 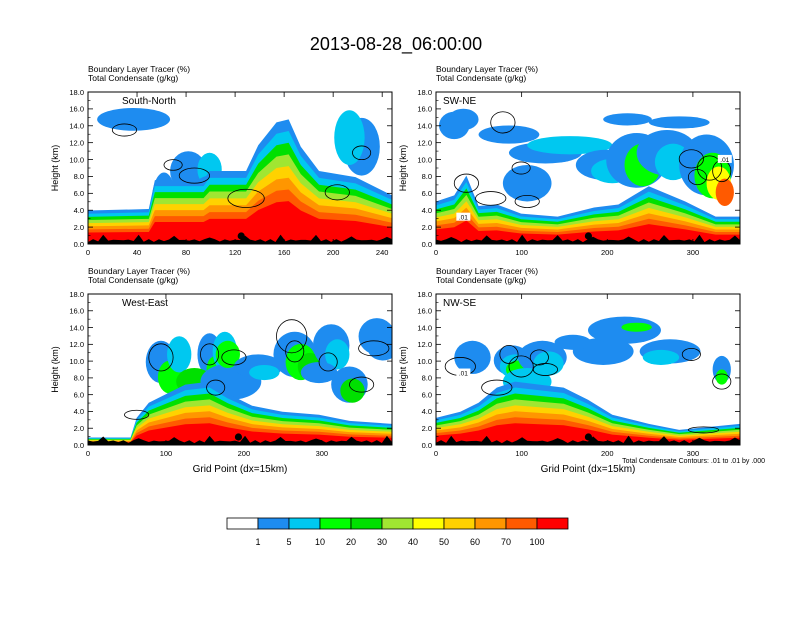 I want to click on x-tick-label: 80, so click(x=186, y=252).